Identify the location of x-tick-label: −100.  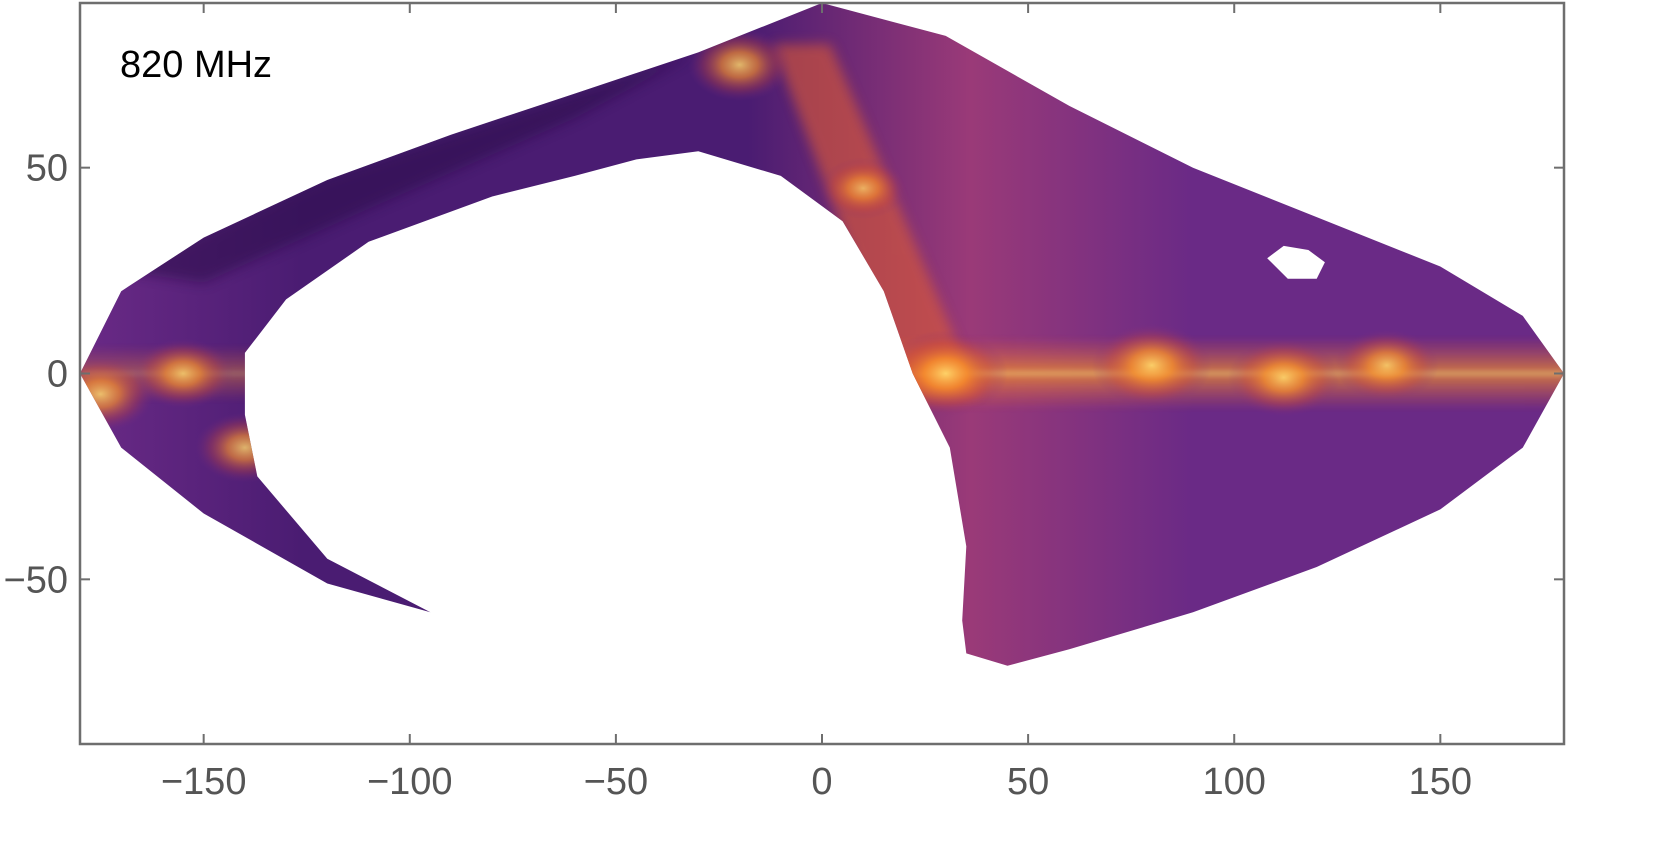
(410, 782).